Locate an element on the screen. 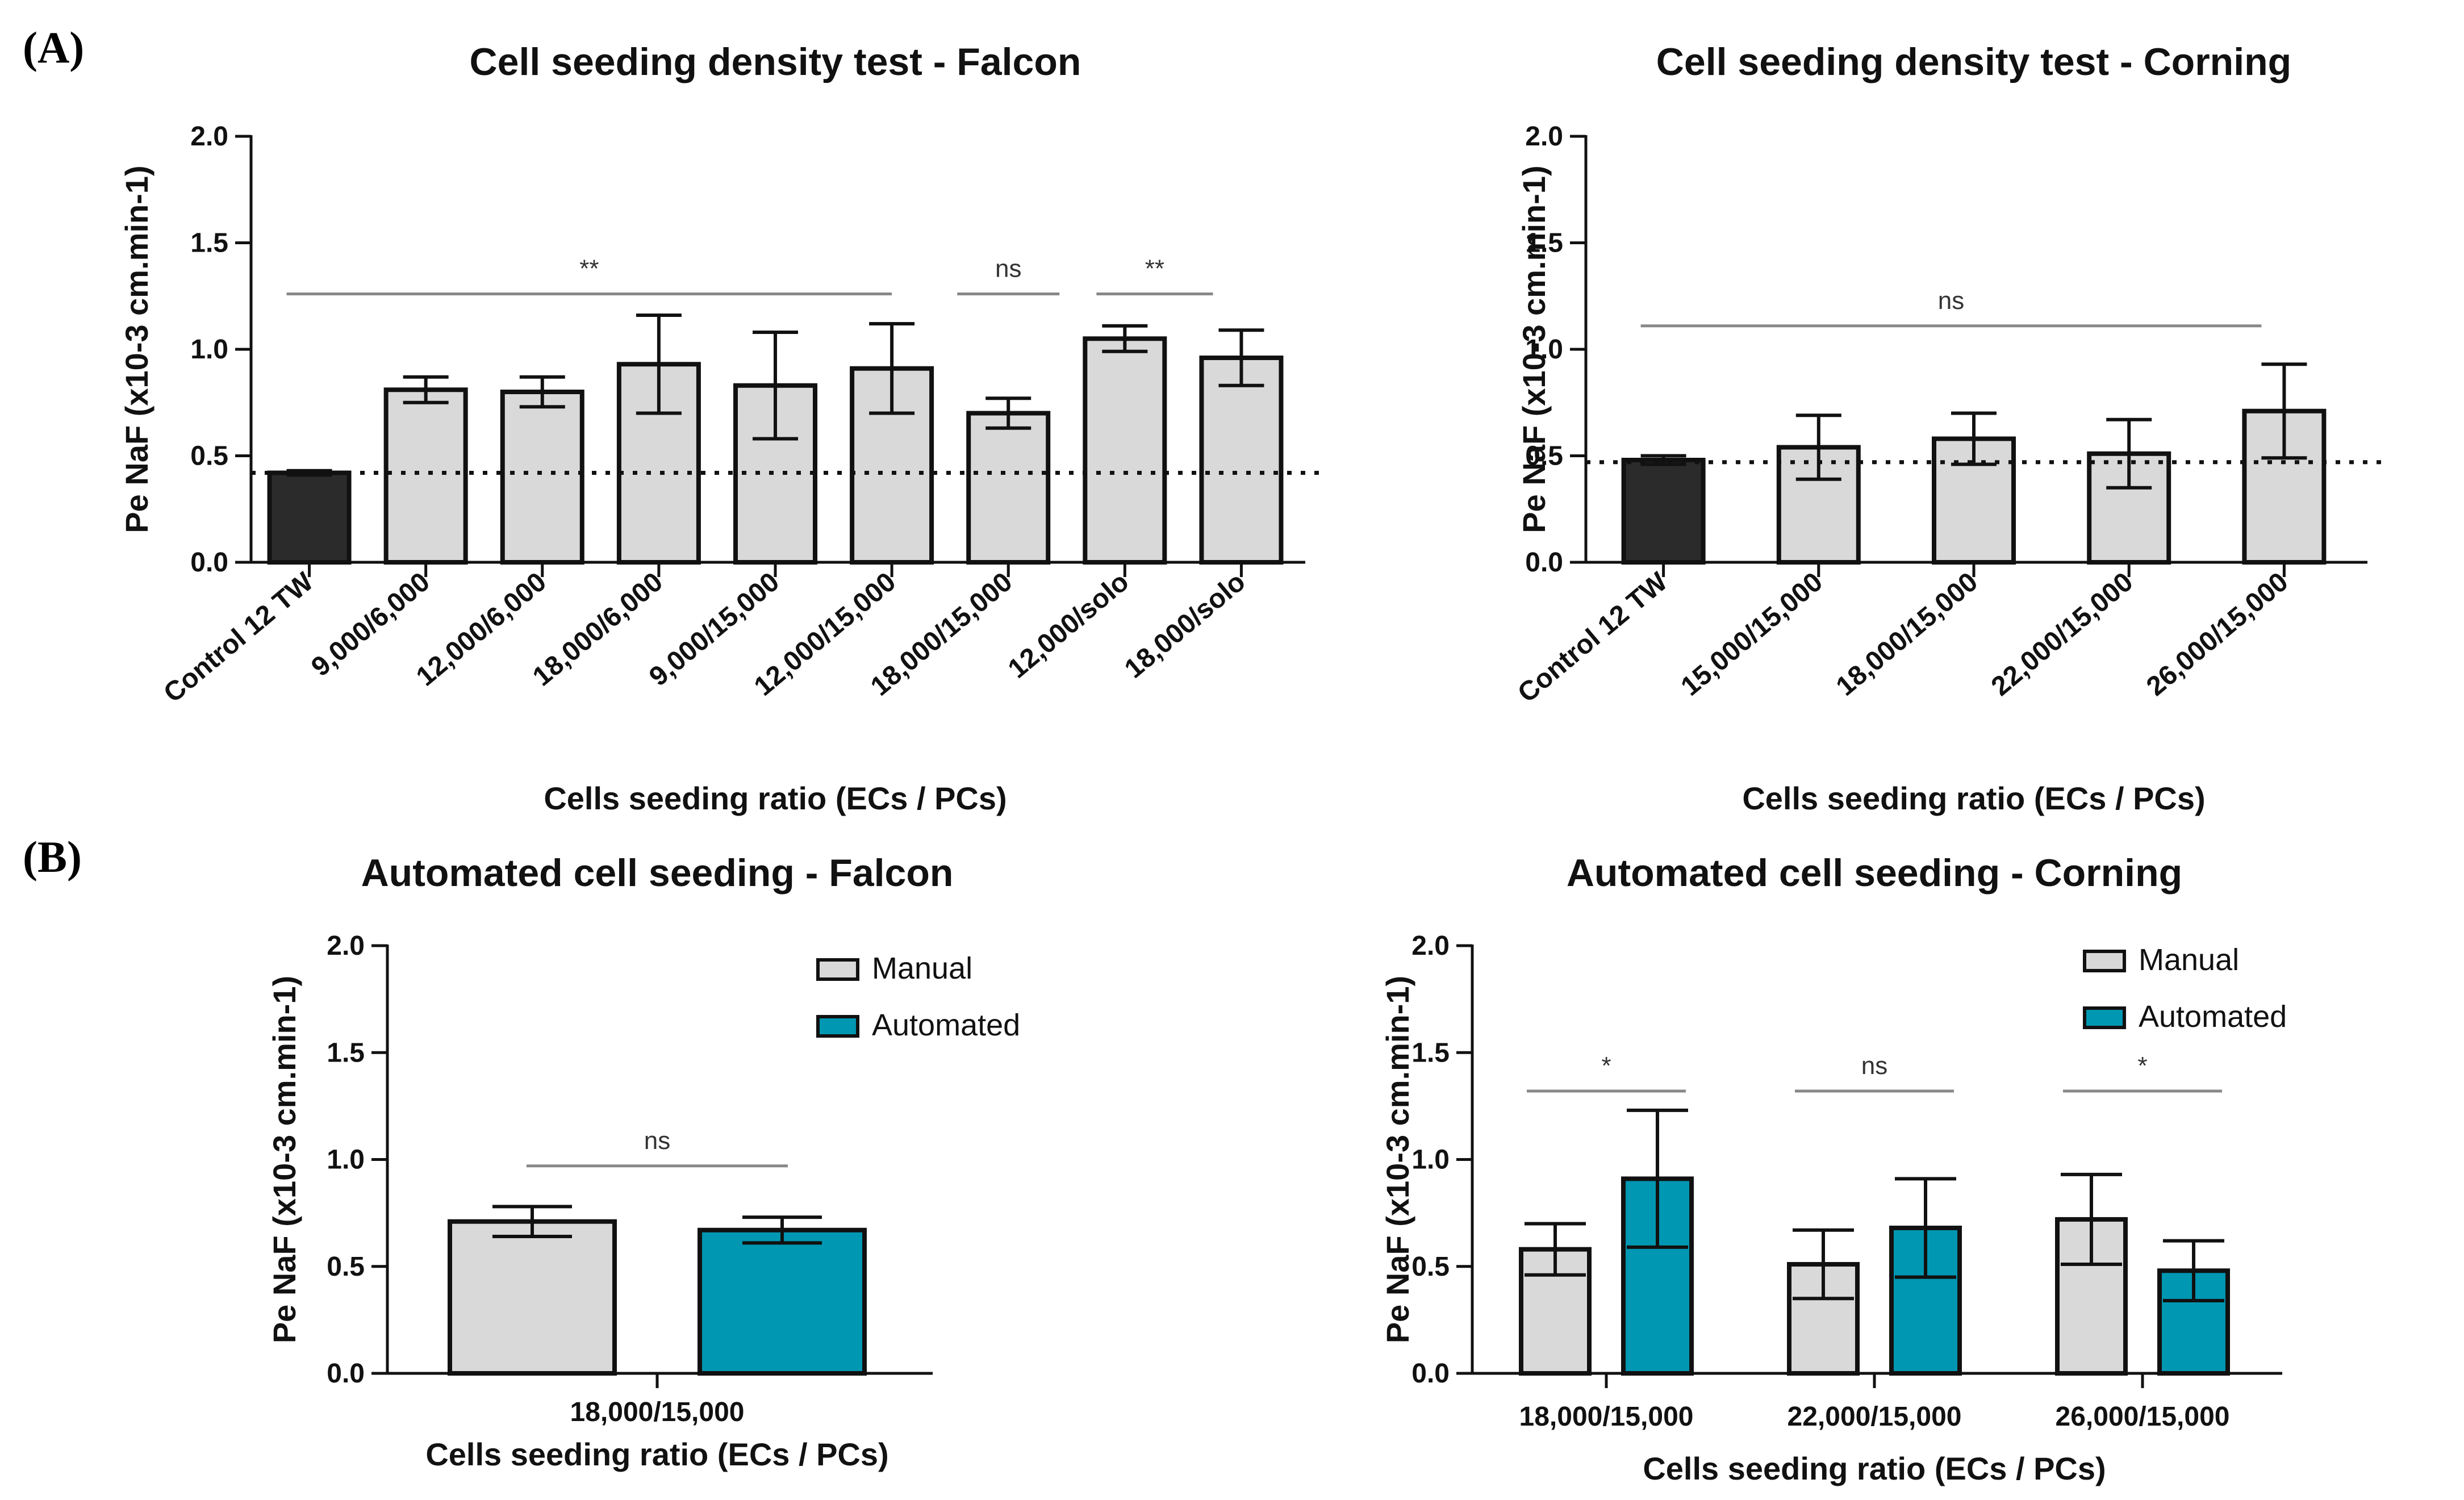  chart-title: Automated cell seeding - Corning is located at coordinates (1874, 873).